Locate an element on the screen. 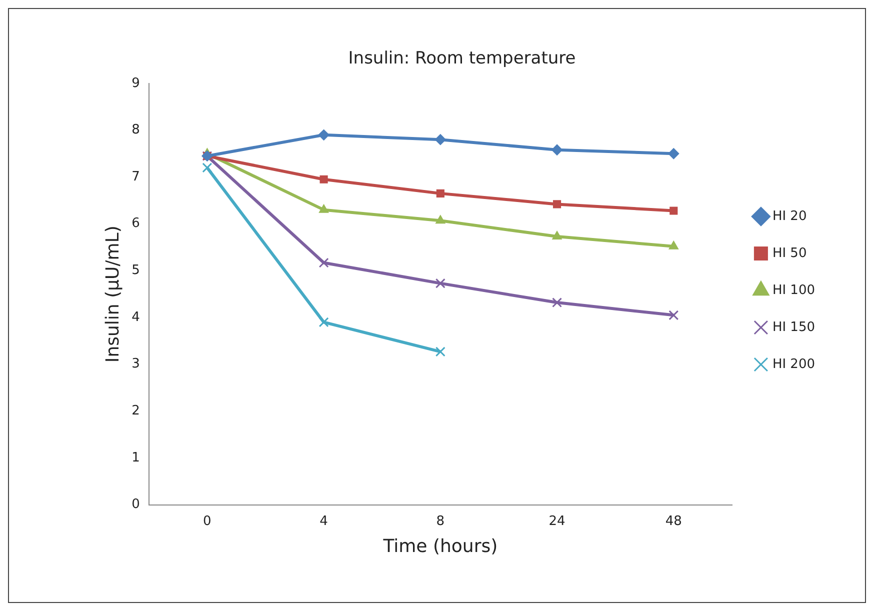 The image size is (872, 611). y-tick-label: 4 is located at coordinates (136, 317).